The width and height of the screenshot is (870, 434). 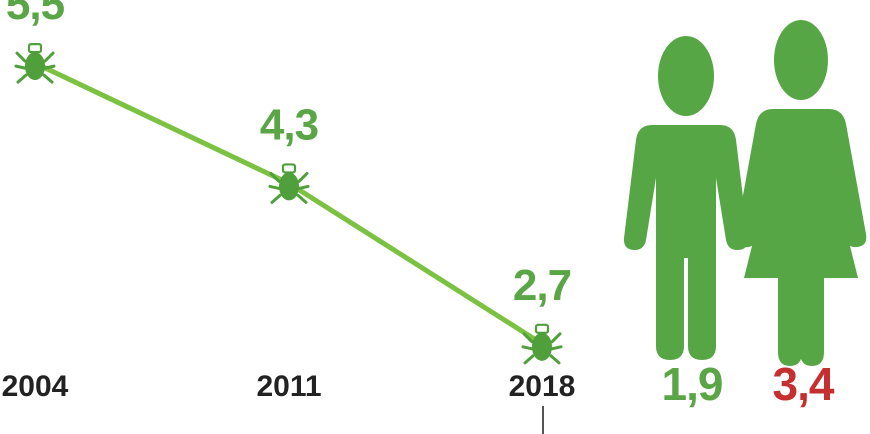 What do you see at coordinates (801, 193) in the screenshot?
I see `female-person-icon` at bounding box center [801, 193].